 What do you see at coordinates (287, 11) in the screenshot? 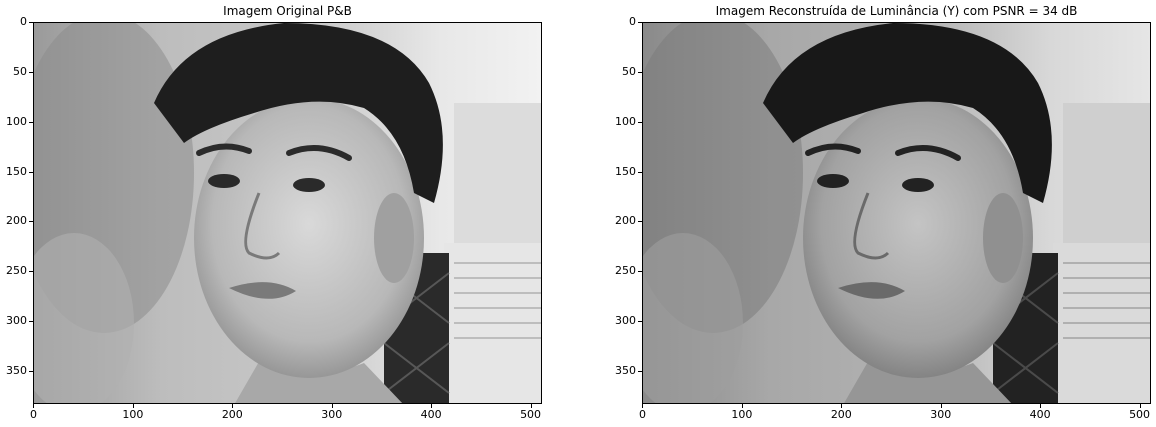
I see `panel-title: Imagem Original P&B` at bounding box center [287, 11].